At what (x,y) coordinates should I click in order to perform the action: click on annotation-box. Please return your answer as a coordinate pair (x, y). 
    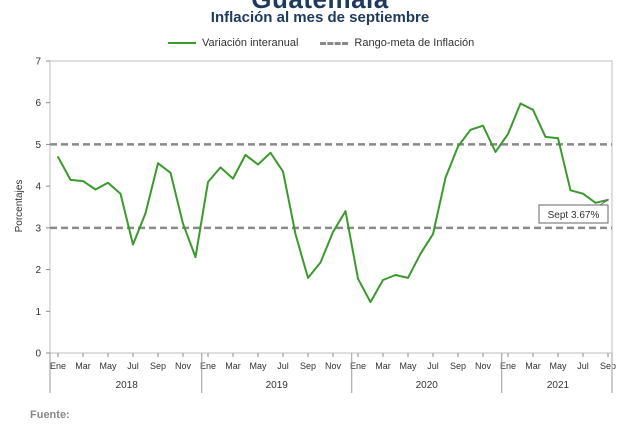
    Looking at the image, I should click on (573, 214).